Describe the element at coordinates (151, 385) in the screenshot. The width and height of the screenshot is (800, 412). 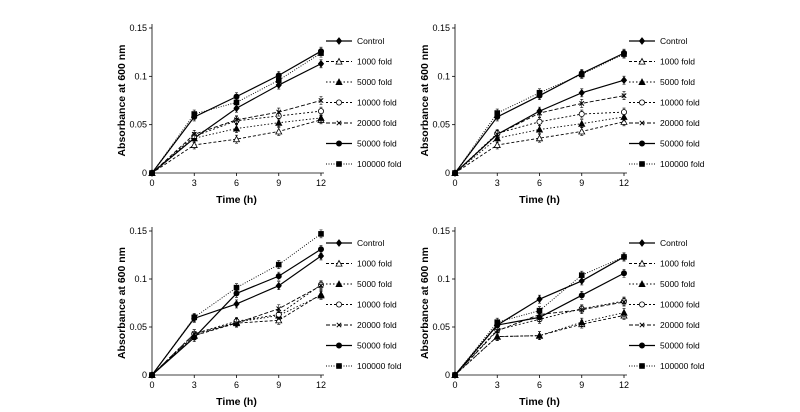
I see `x-tick-label: 0` at that location.